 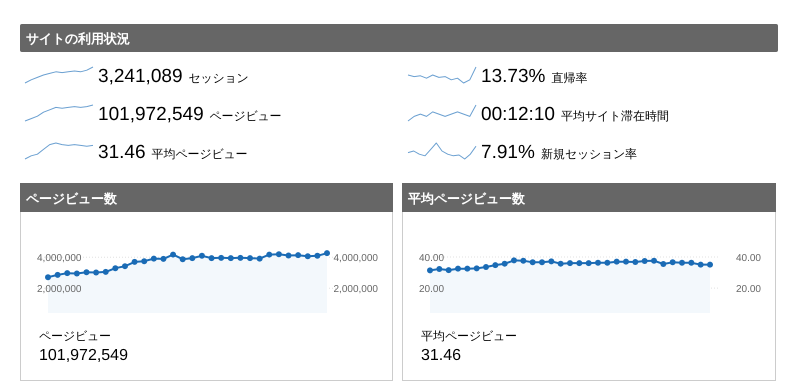 I want to click on text: 3,241,089, so click(x=140, y=76).